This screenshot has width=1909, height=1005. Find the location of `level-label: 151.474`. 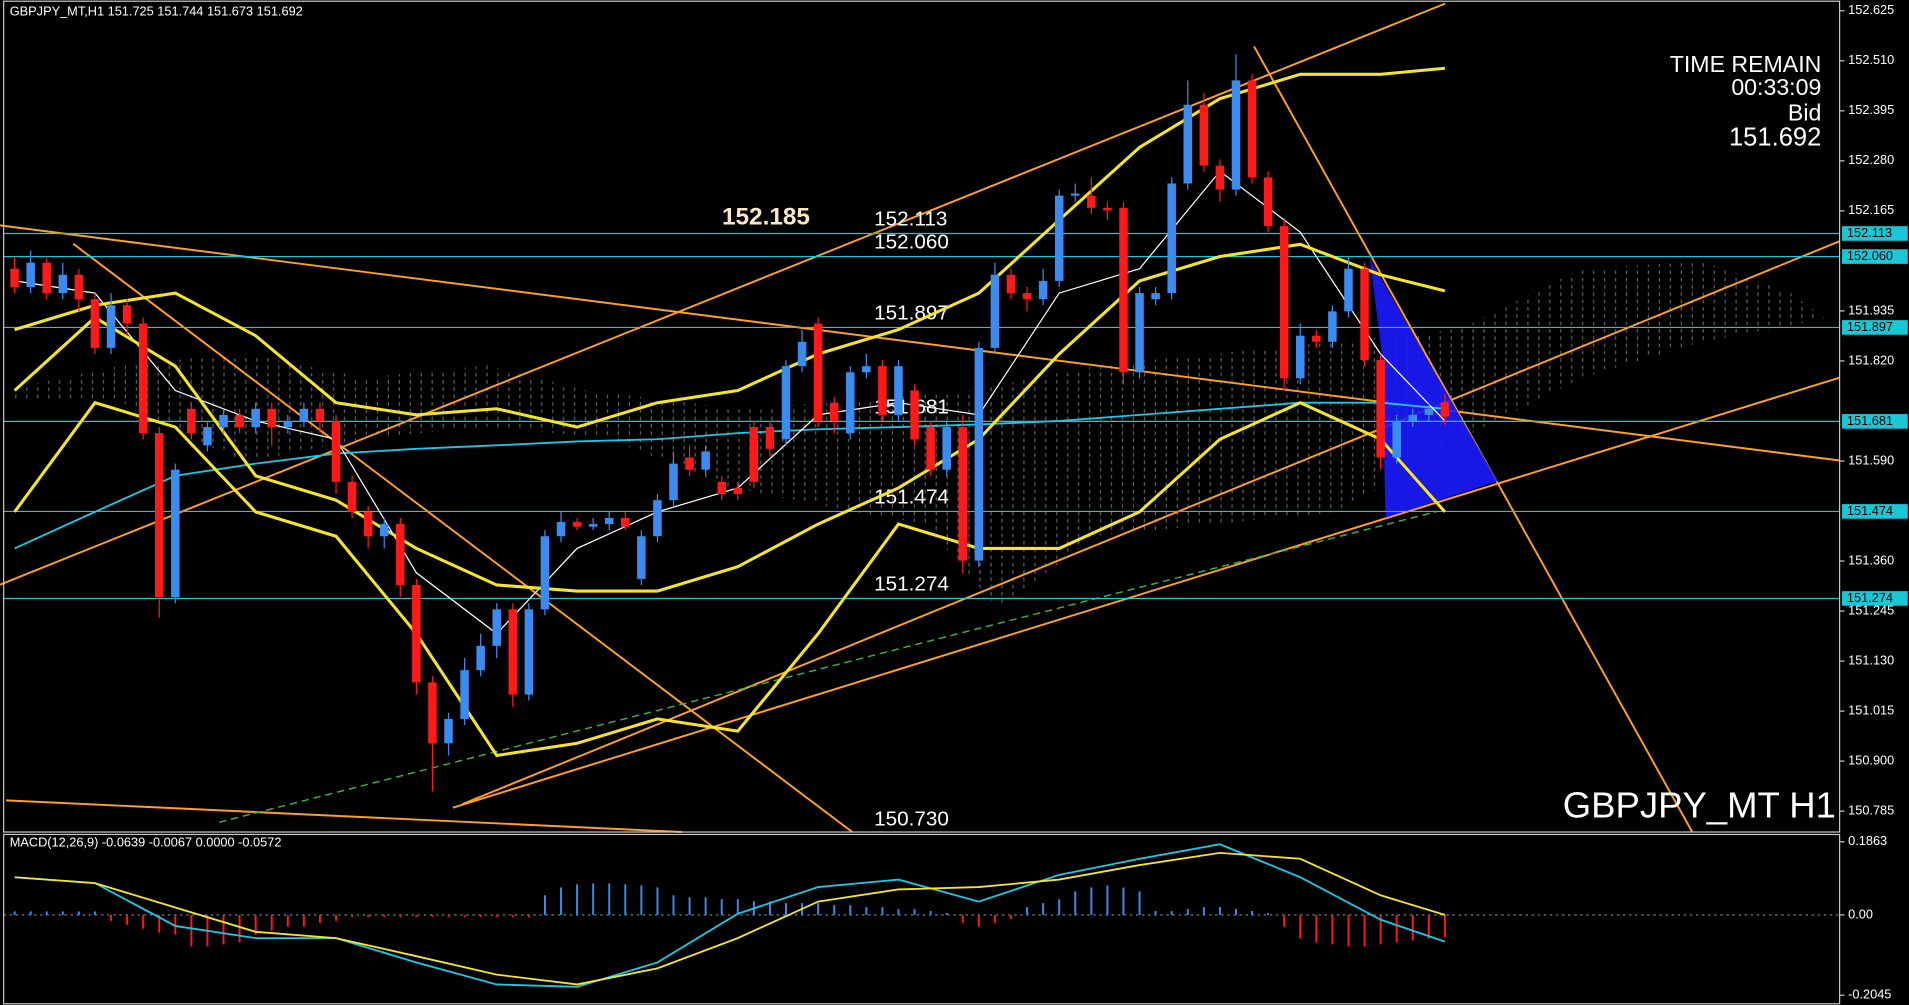

level-label: 151.474 is located at coordinates (911, 497).